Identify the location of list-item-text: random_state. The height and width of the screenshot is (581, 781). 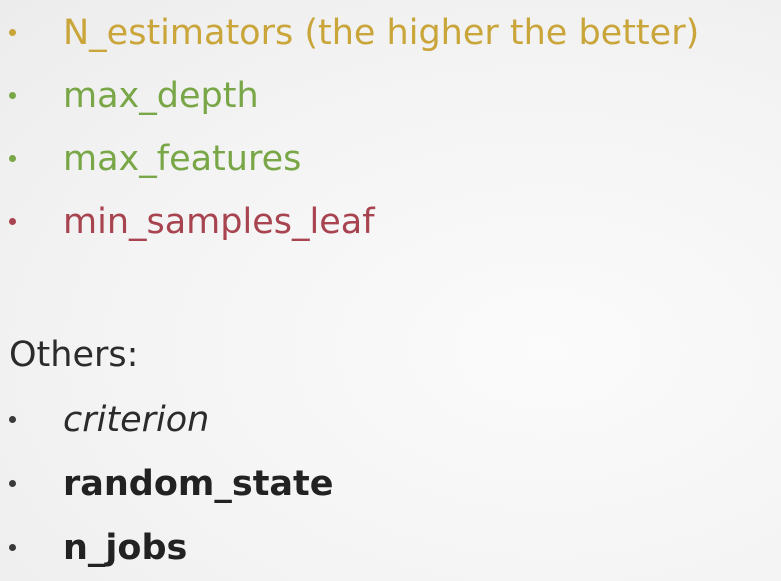
(198, 484).